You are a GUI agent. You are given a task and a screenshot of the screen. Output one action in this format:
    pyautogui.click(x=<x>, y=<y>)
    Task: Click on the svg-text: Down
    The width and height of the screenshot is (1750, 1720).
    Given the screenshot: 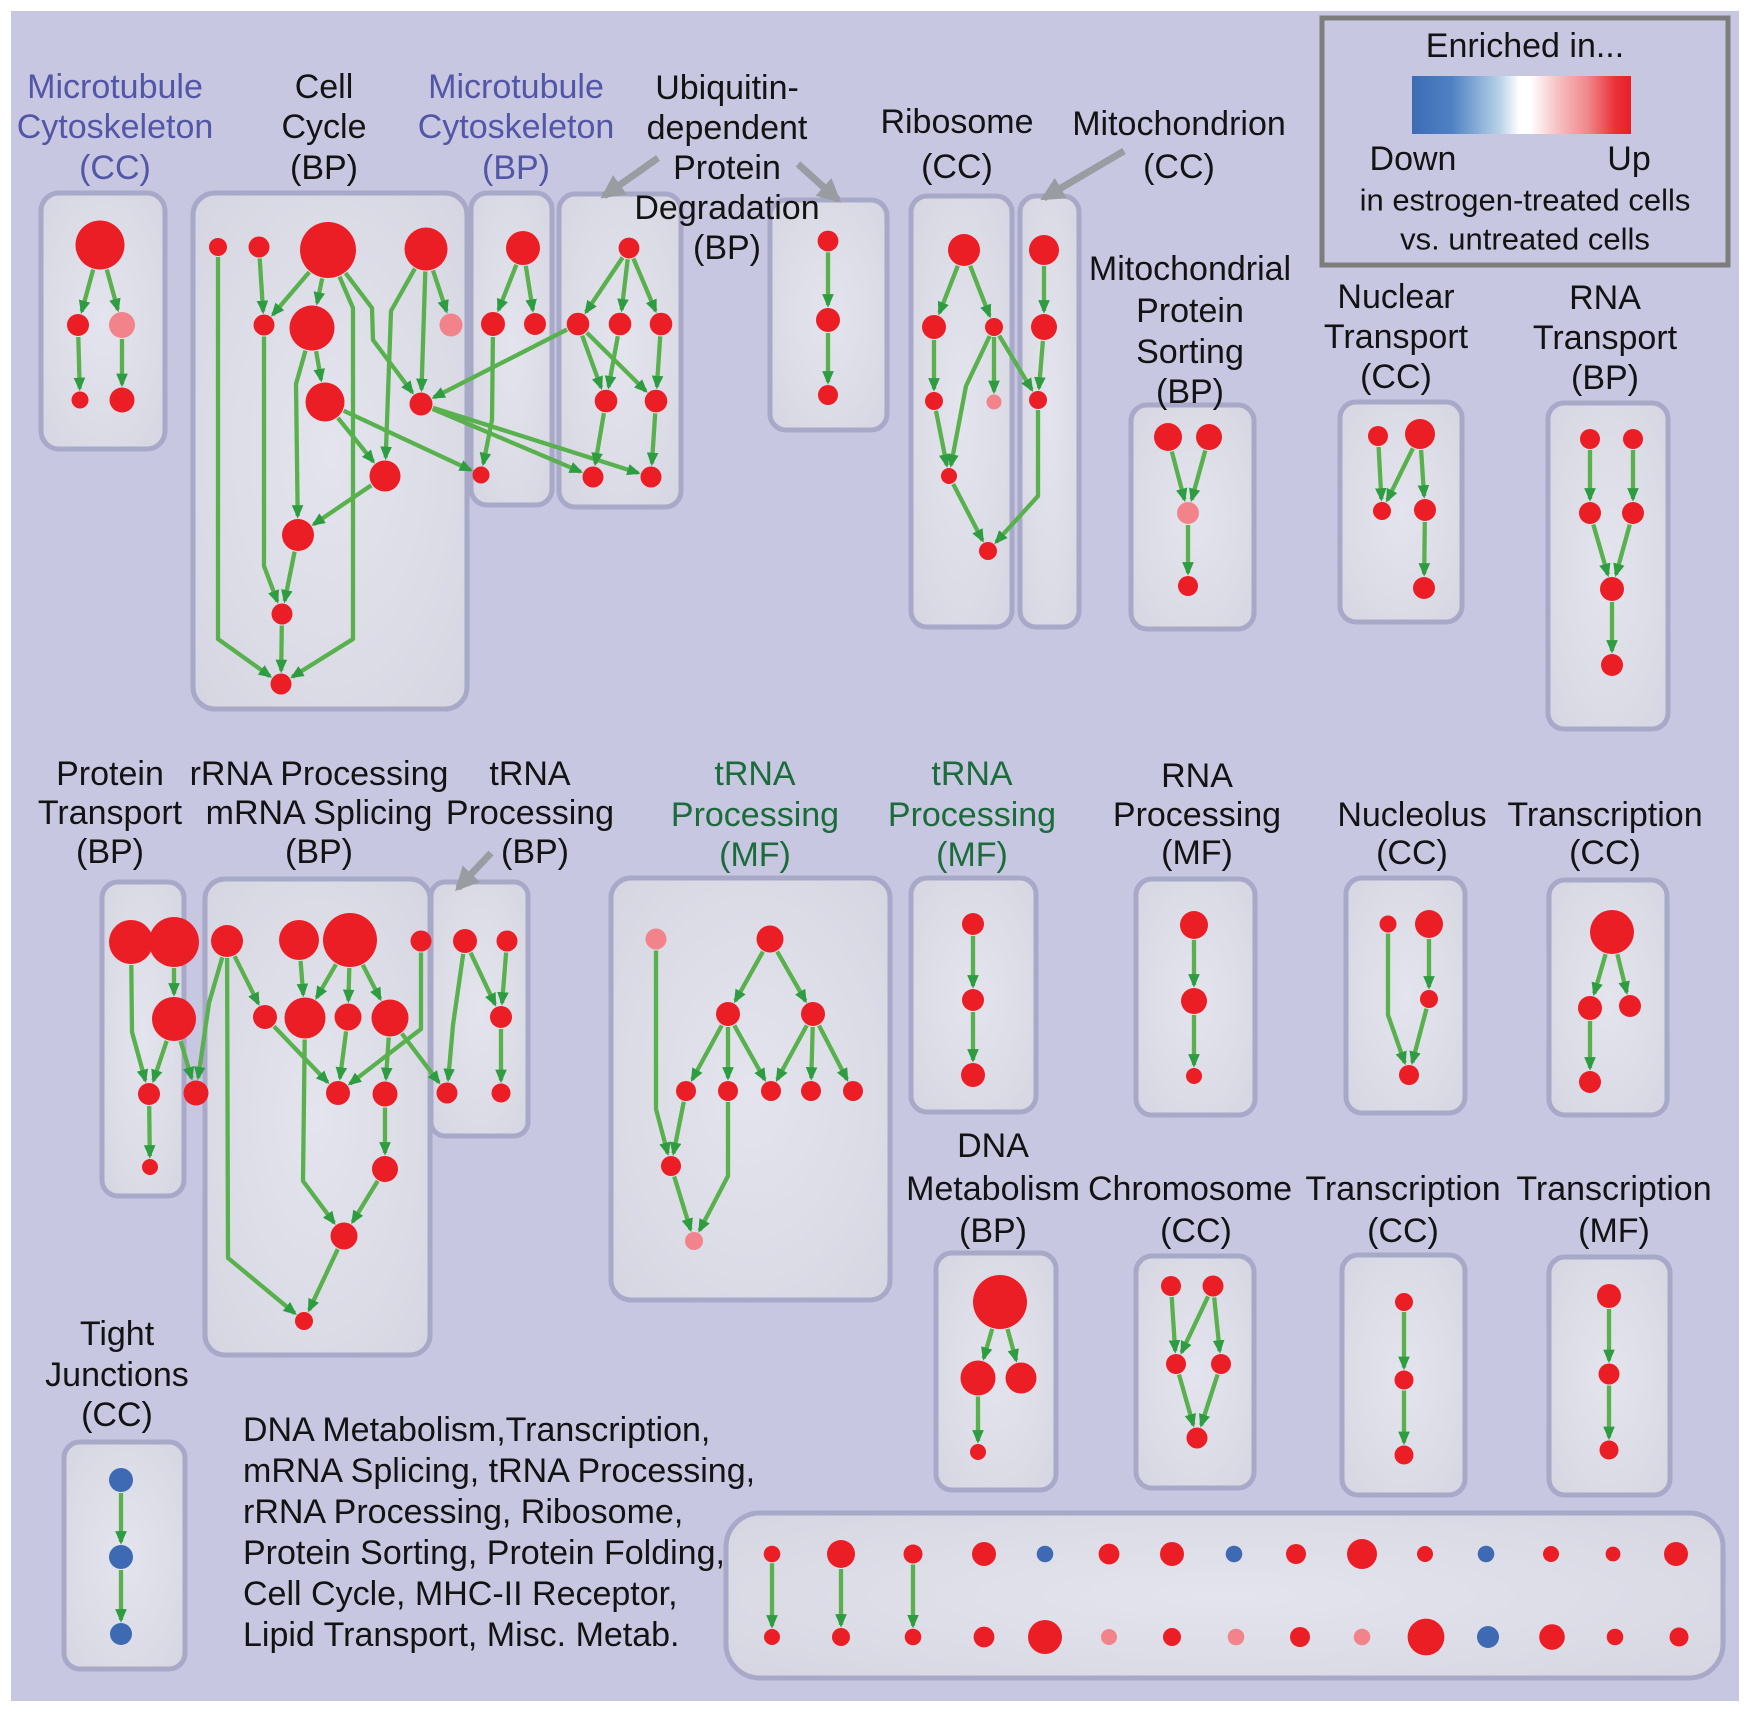 What is the action you would take?
    pyautogui.click(x=1413, y=159)
    